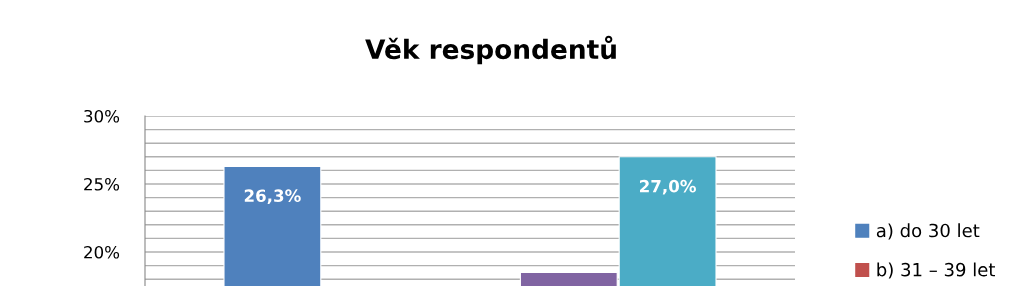 Image resolution: width=1024 pixels, height=286 pixels. I want to click on y-tick-label: 20%, so click(102, 252).